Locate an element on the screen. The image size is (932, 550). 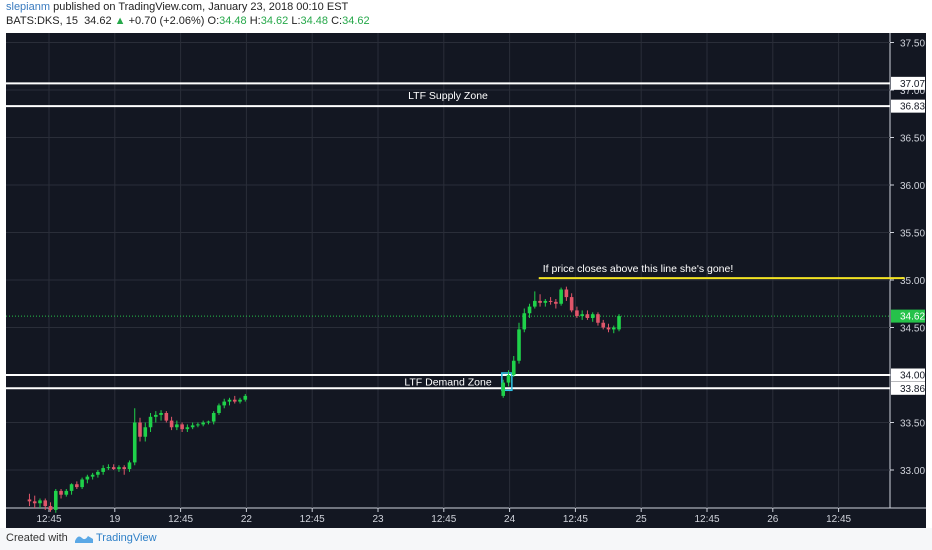
tradingview-logo-icon is located at coordinates (84, 538).